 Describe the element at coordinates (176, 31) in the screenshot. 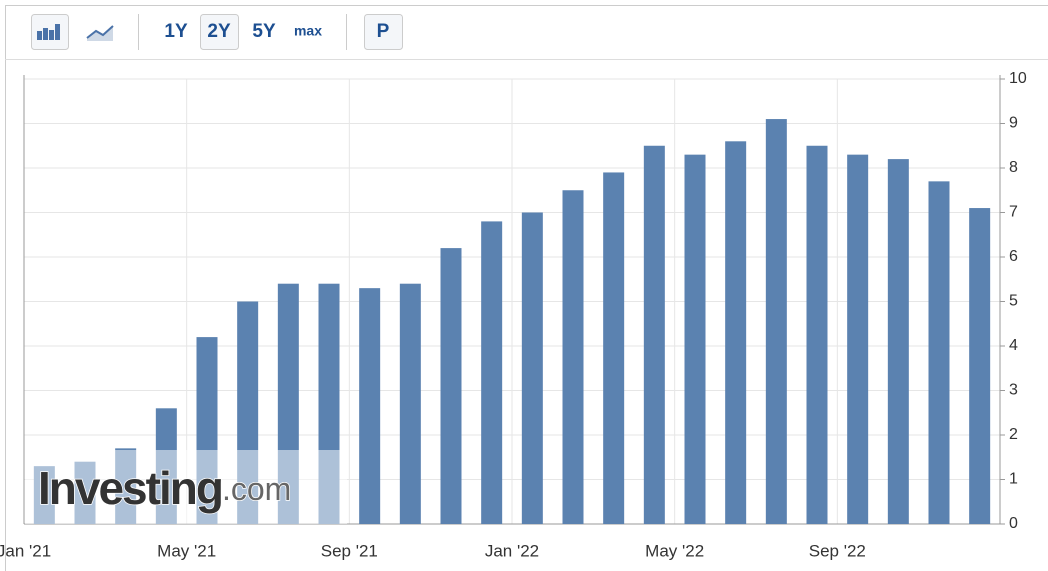

I see `range-button: 1Y` at that location.